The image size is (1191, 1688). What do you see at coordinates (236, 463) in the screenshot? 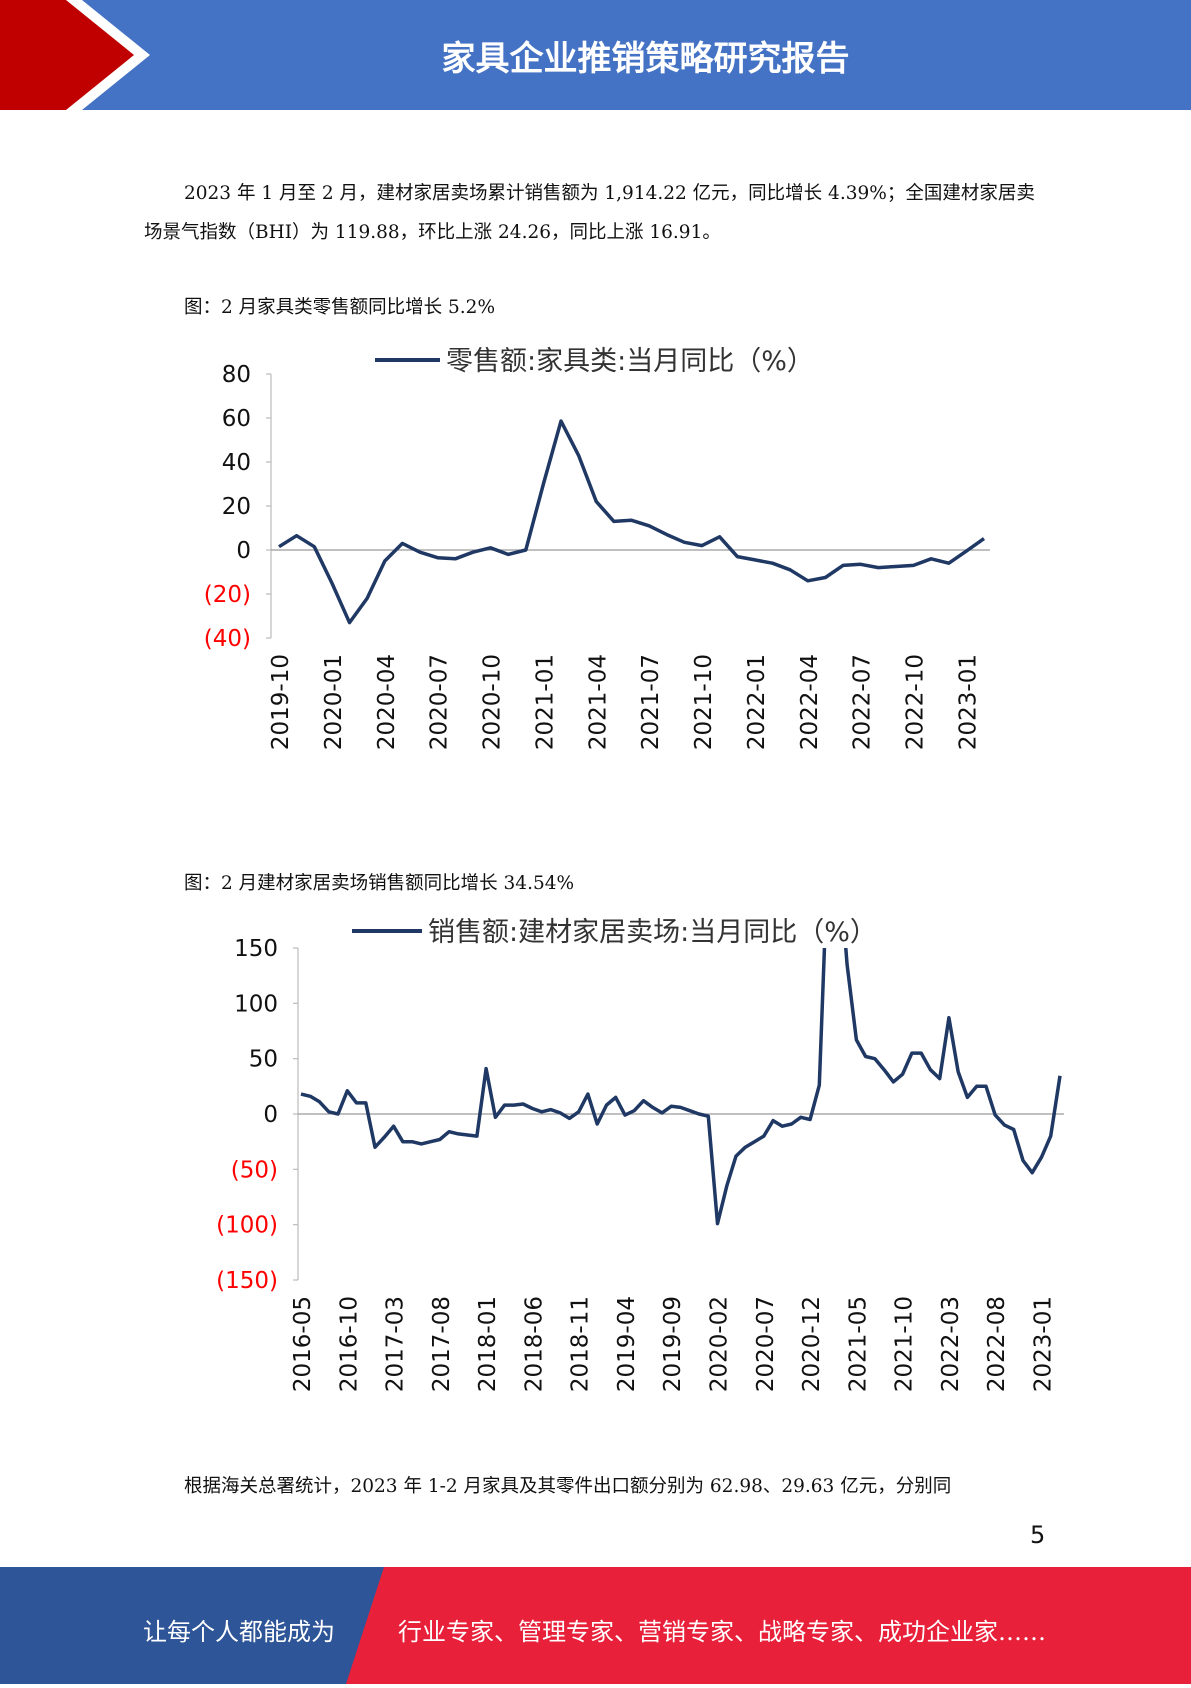
I see `y-tick-label: 40` at bounding box center [236, 463].